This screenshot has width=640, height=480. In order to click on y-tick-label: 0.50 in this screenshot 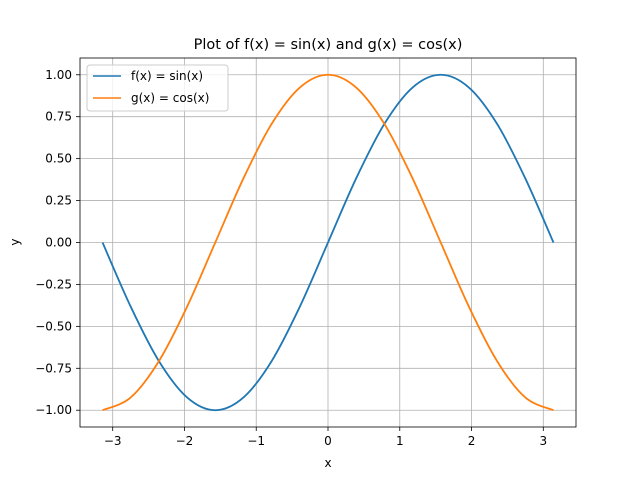, I will do `click(58, 159)`.